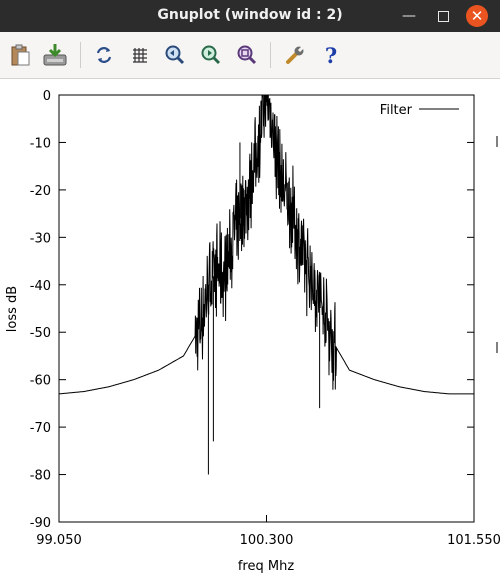 The height and width of the screenshot is (578, 500). I want to click on x-tick-label: 101.550, so click(473, 540).